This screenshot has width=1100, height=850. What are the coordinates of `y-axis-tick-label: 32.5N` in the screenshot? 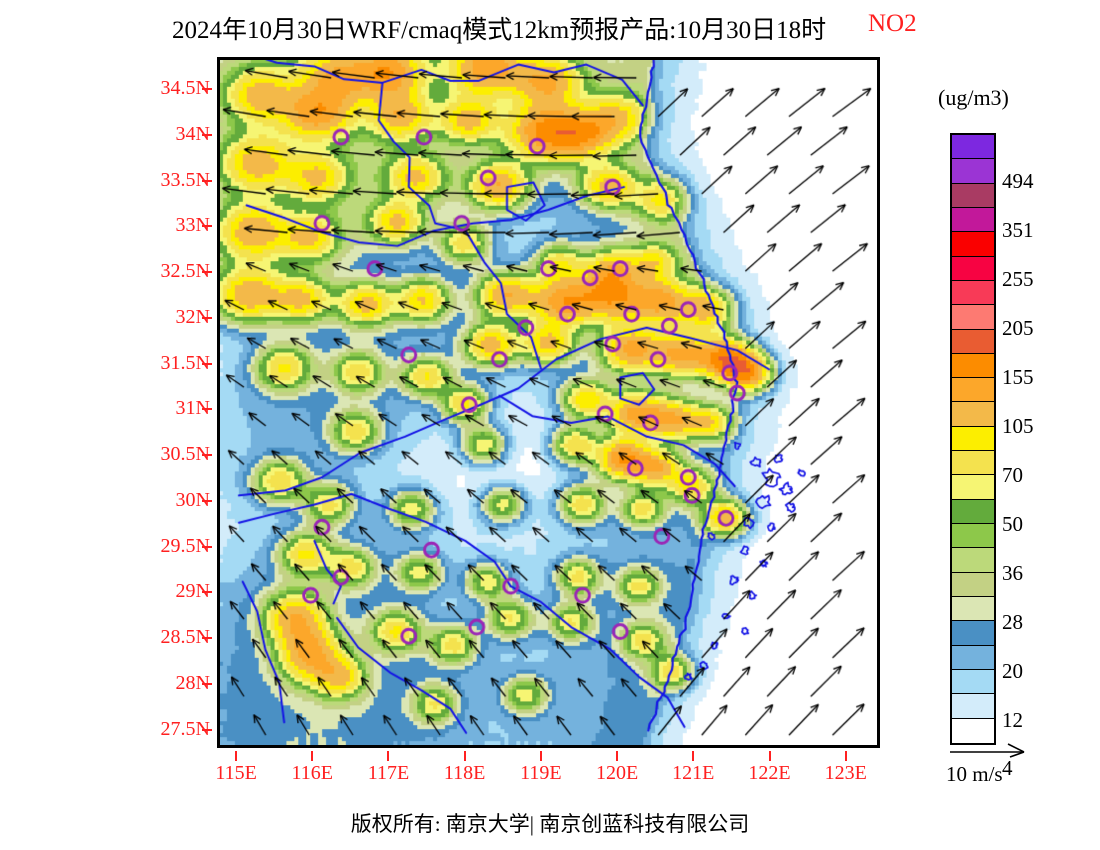 It's located at (185, 271).